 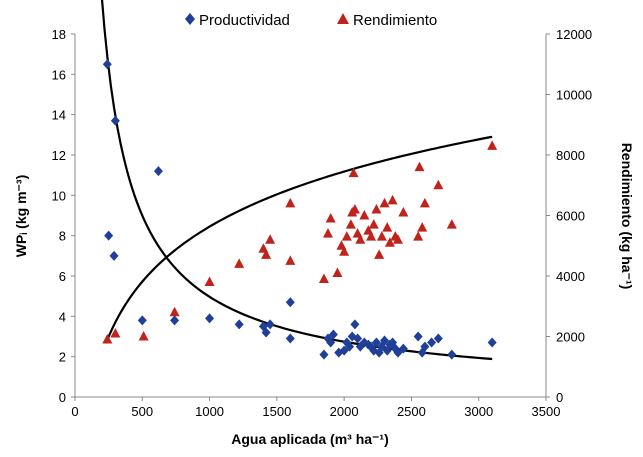 What do you see at coordinates (209, 411) in the screenshot?
I see `x-tick-label: 1000` at bounding box center [209, 411].